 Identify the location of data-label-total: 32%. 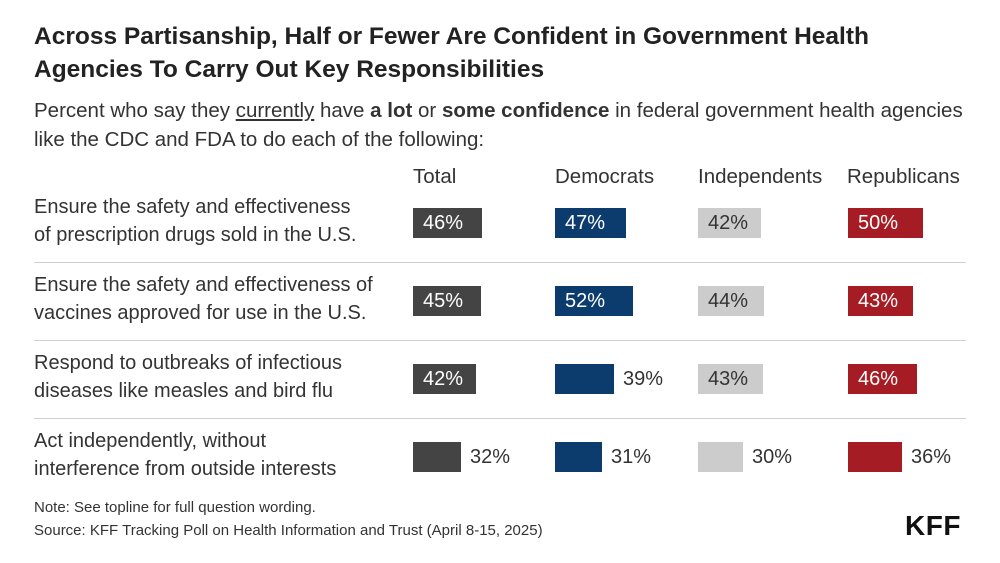
(490, 457).